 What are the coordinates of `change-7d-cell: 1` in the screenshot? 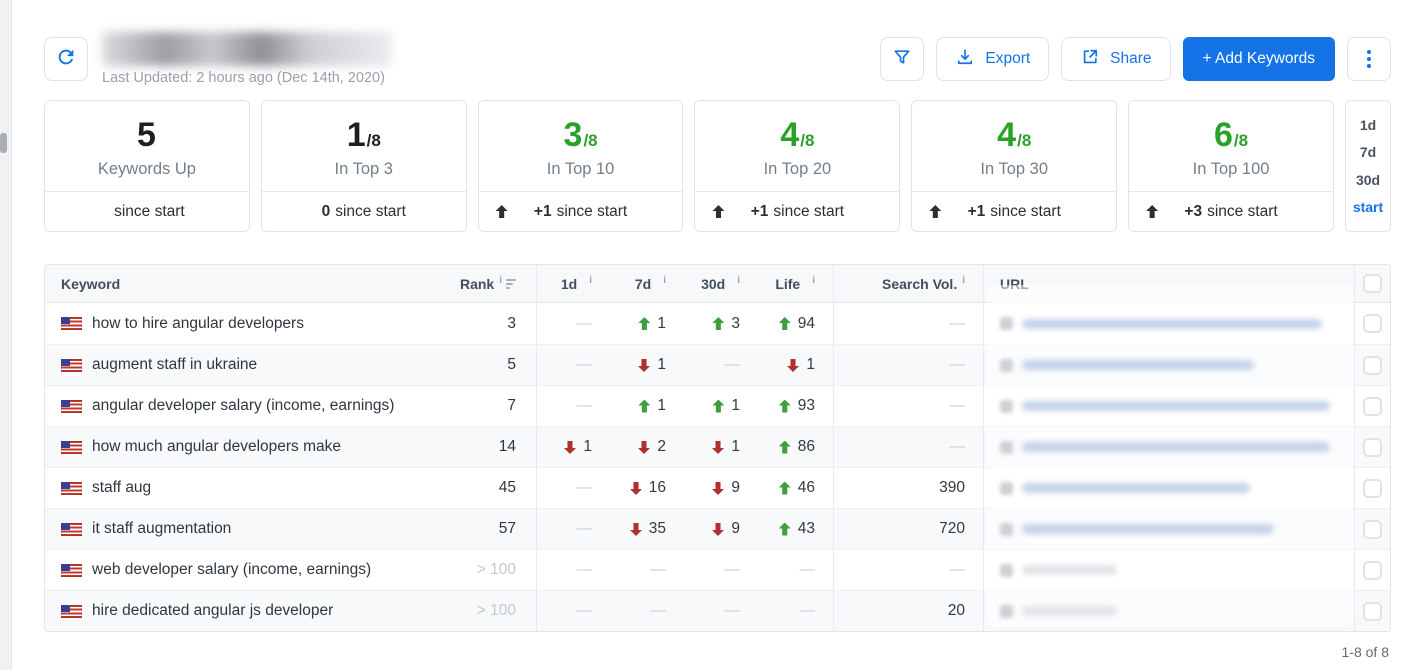 It's located at (647, 365).